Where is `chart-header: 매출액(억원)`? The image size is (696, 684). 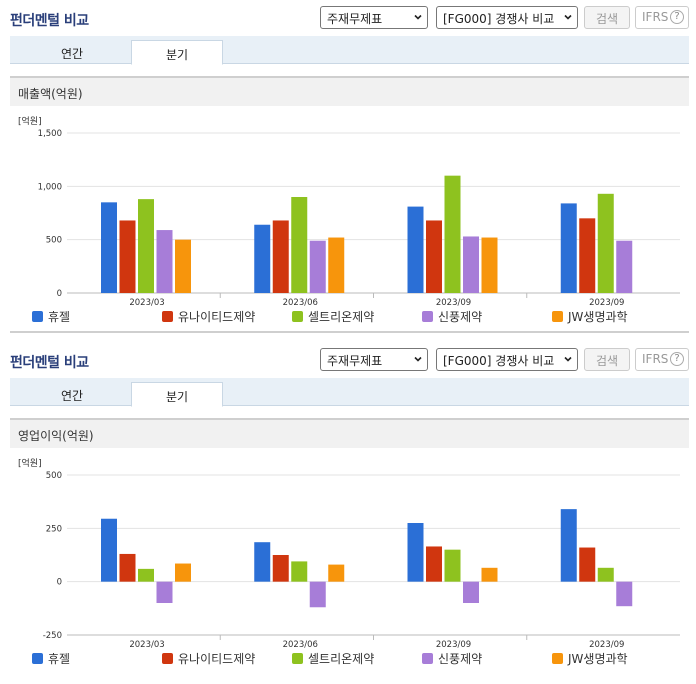
chart-header: 매출액(억원) is located at coordinates (349, 91).